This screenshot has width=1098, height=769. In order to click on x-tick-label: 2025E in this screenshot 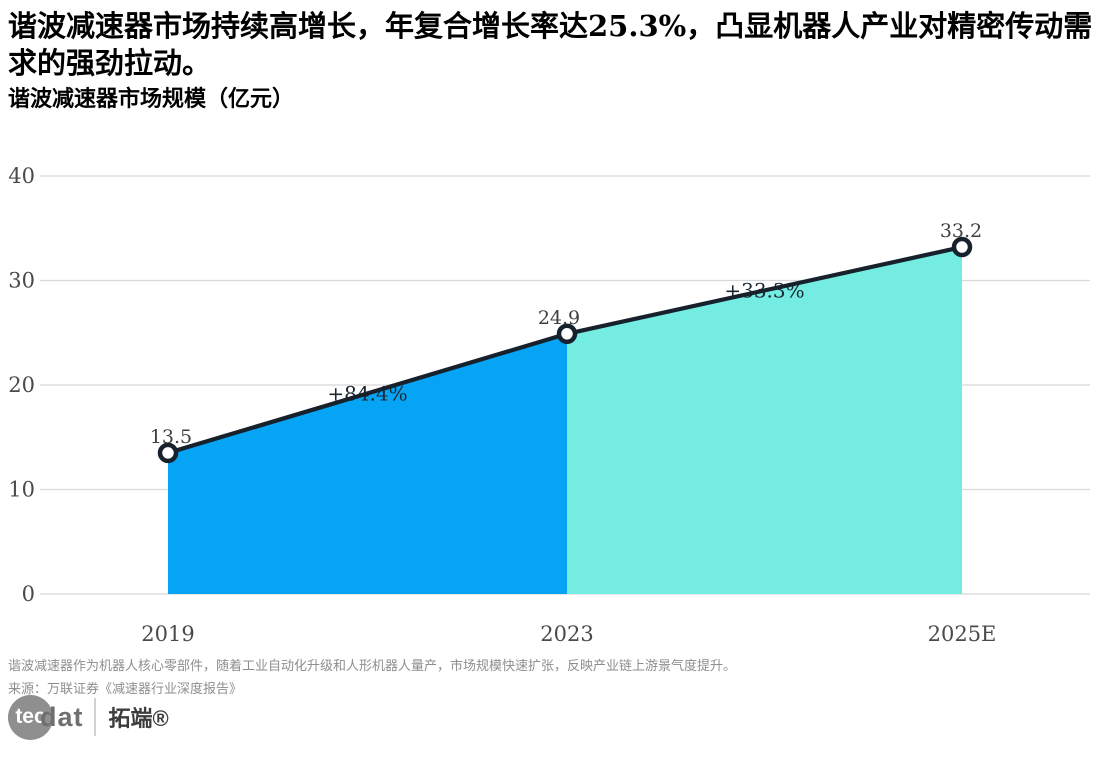, I will do `click(962, 634)`.